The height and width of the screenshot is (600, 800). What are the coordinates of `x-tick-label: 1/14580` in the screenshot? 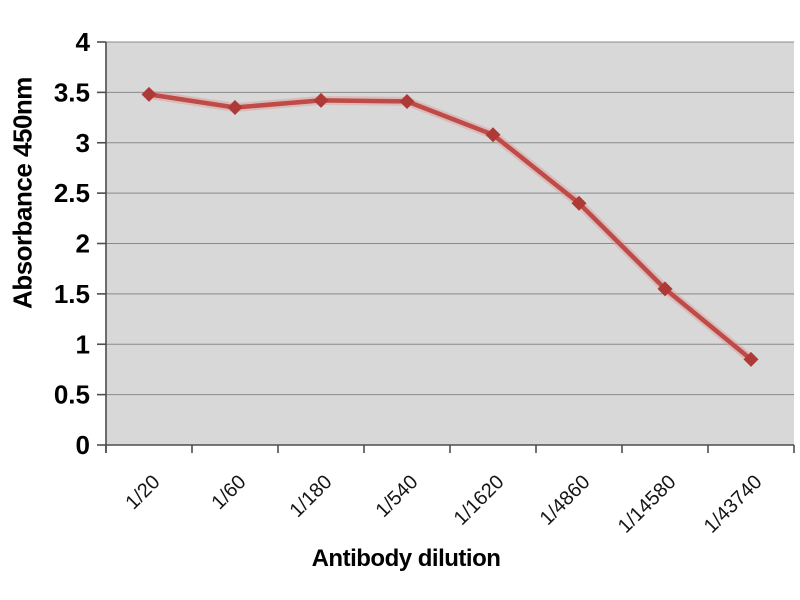 It's located at (647, 504).